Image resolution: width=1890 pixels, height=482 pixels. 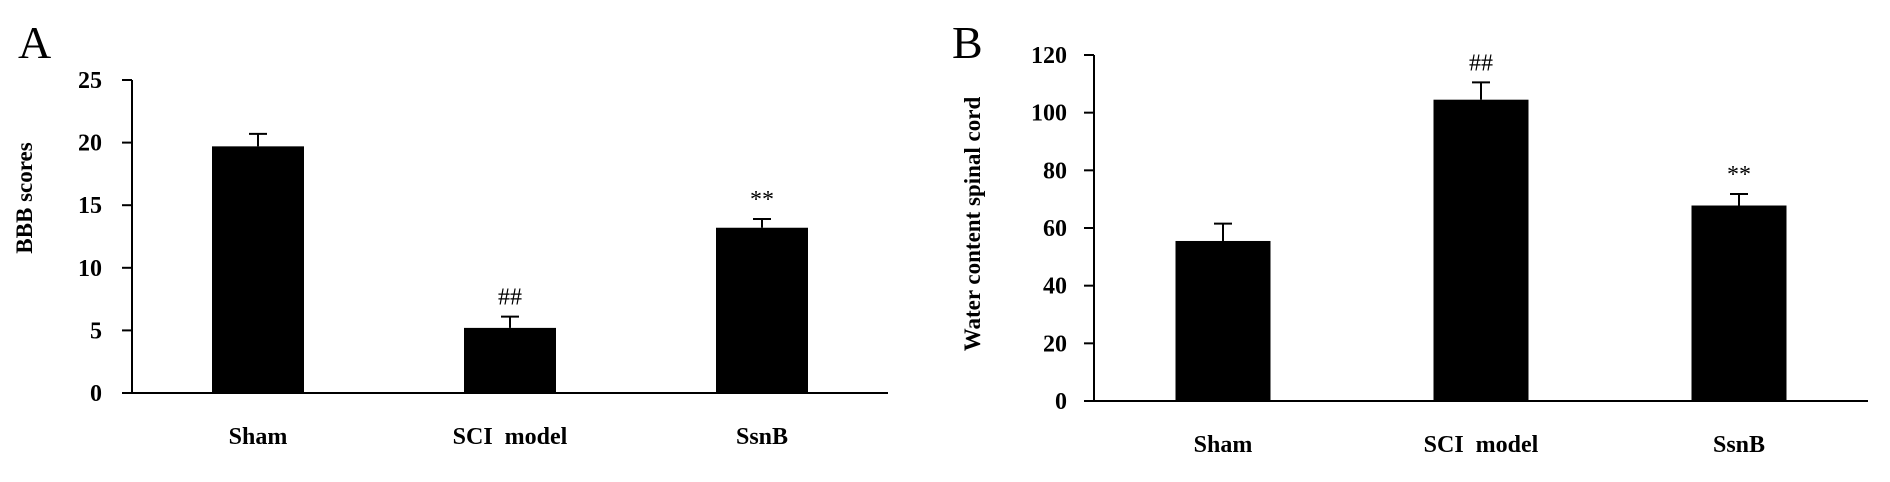 I want to click on y-ticks-a: 0 5 10 15 20 25, so click(x=105, y=237).